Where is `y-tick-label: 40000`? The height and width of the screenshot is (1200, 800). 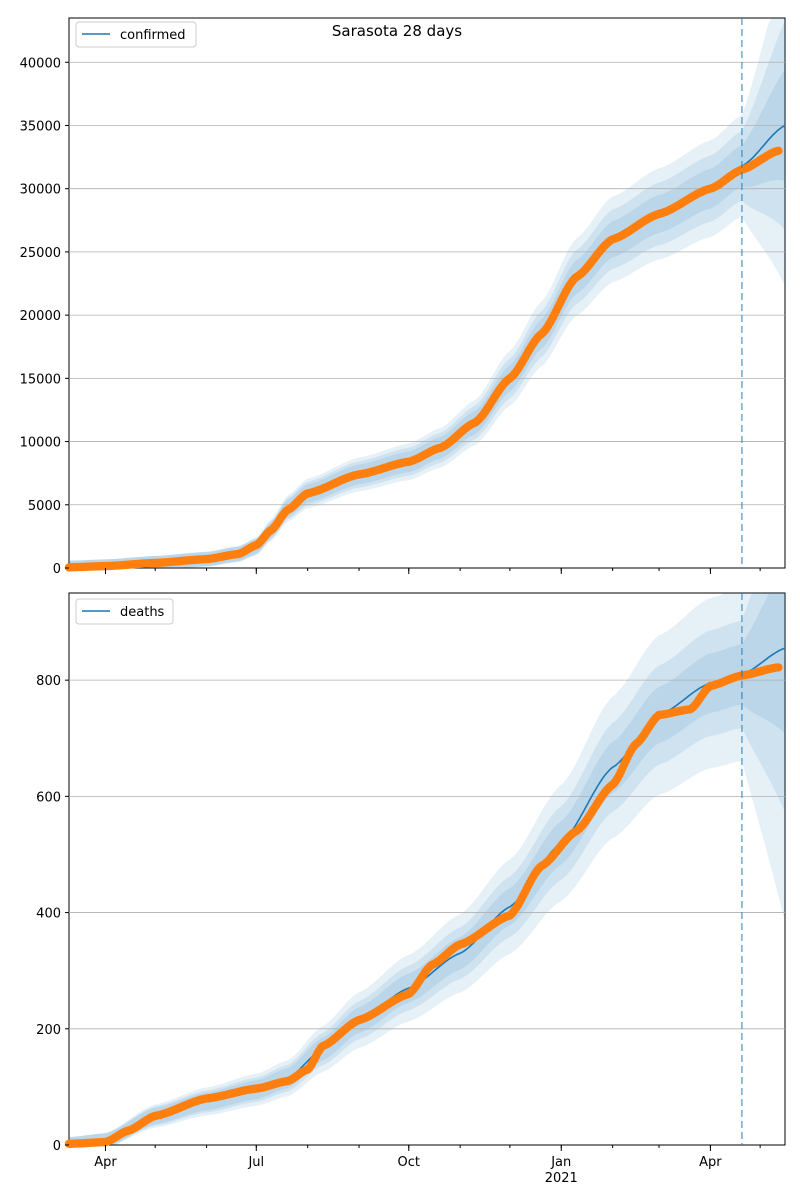
y-tick-label: 40000 is located at coordinates (40, 63).